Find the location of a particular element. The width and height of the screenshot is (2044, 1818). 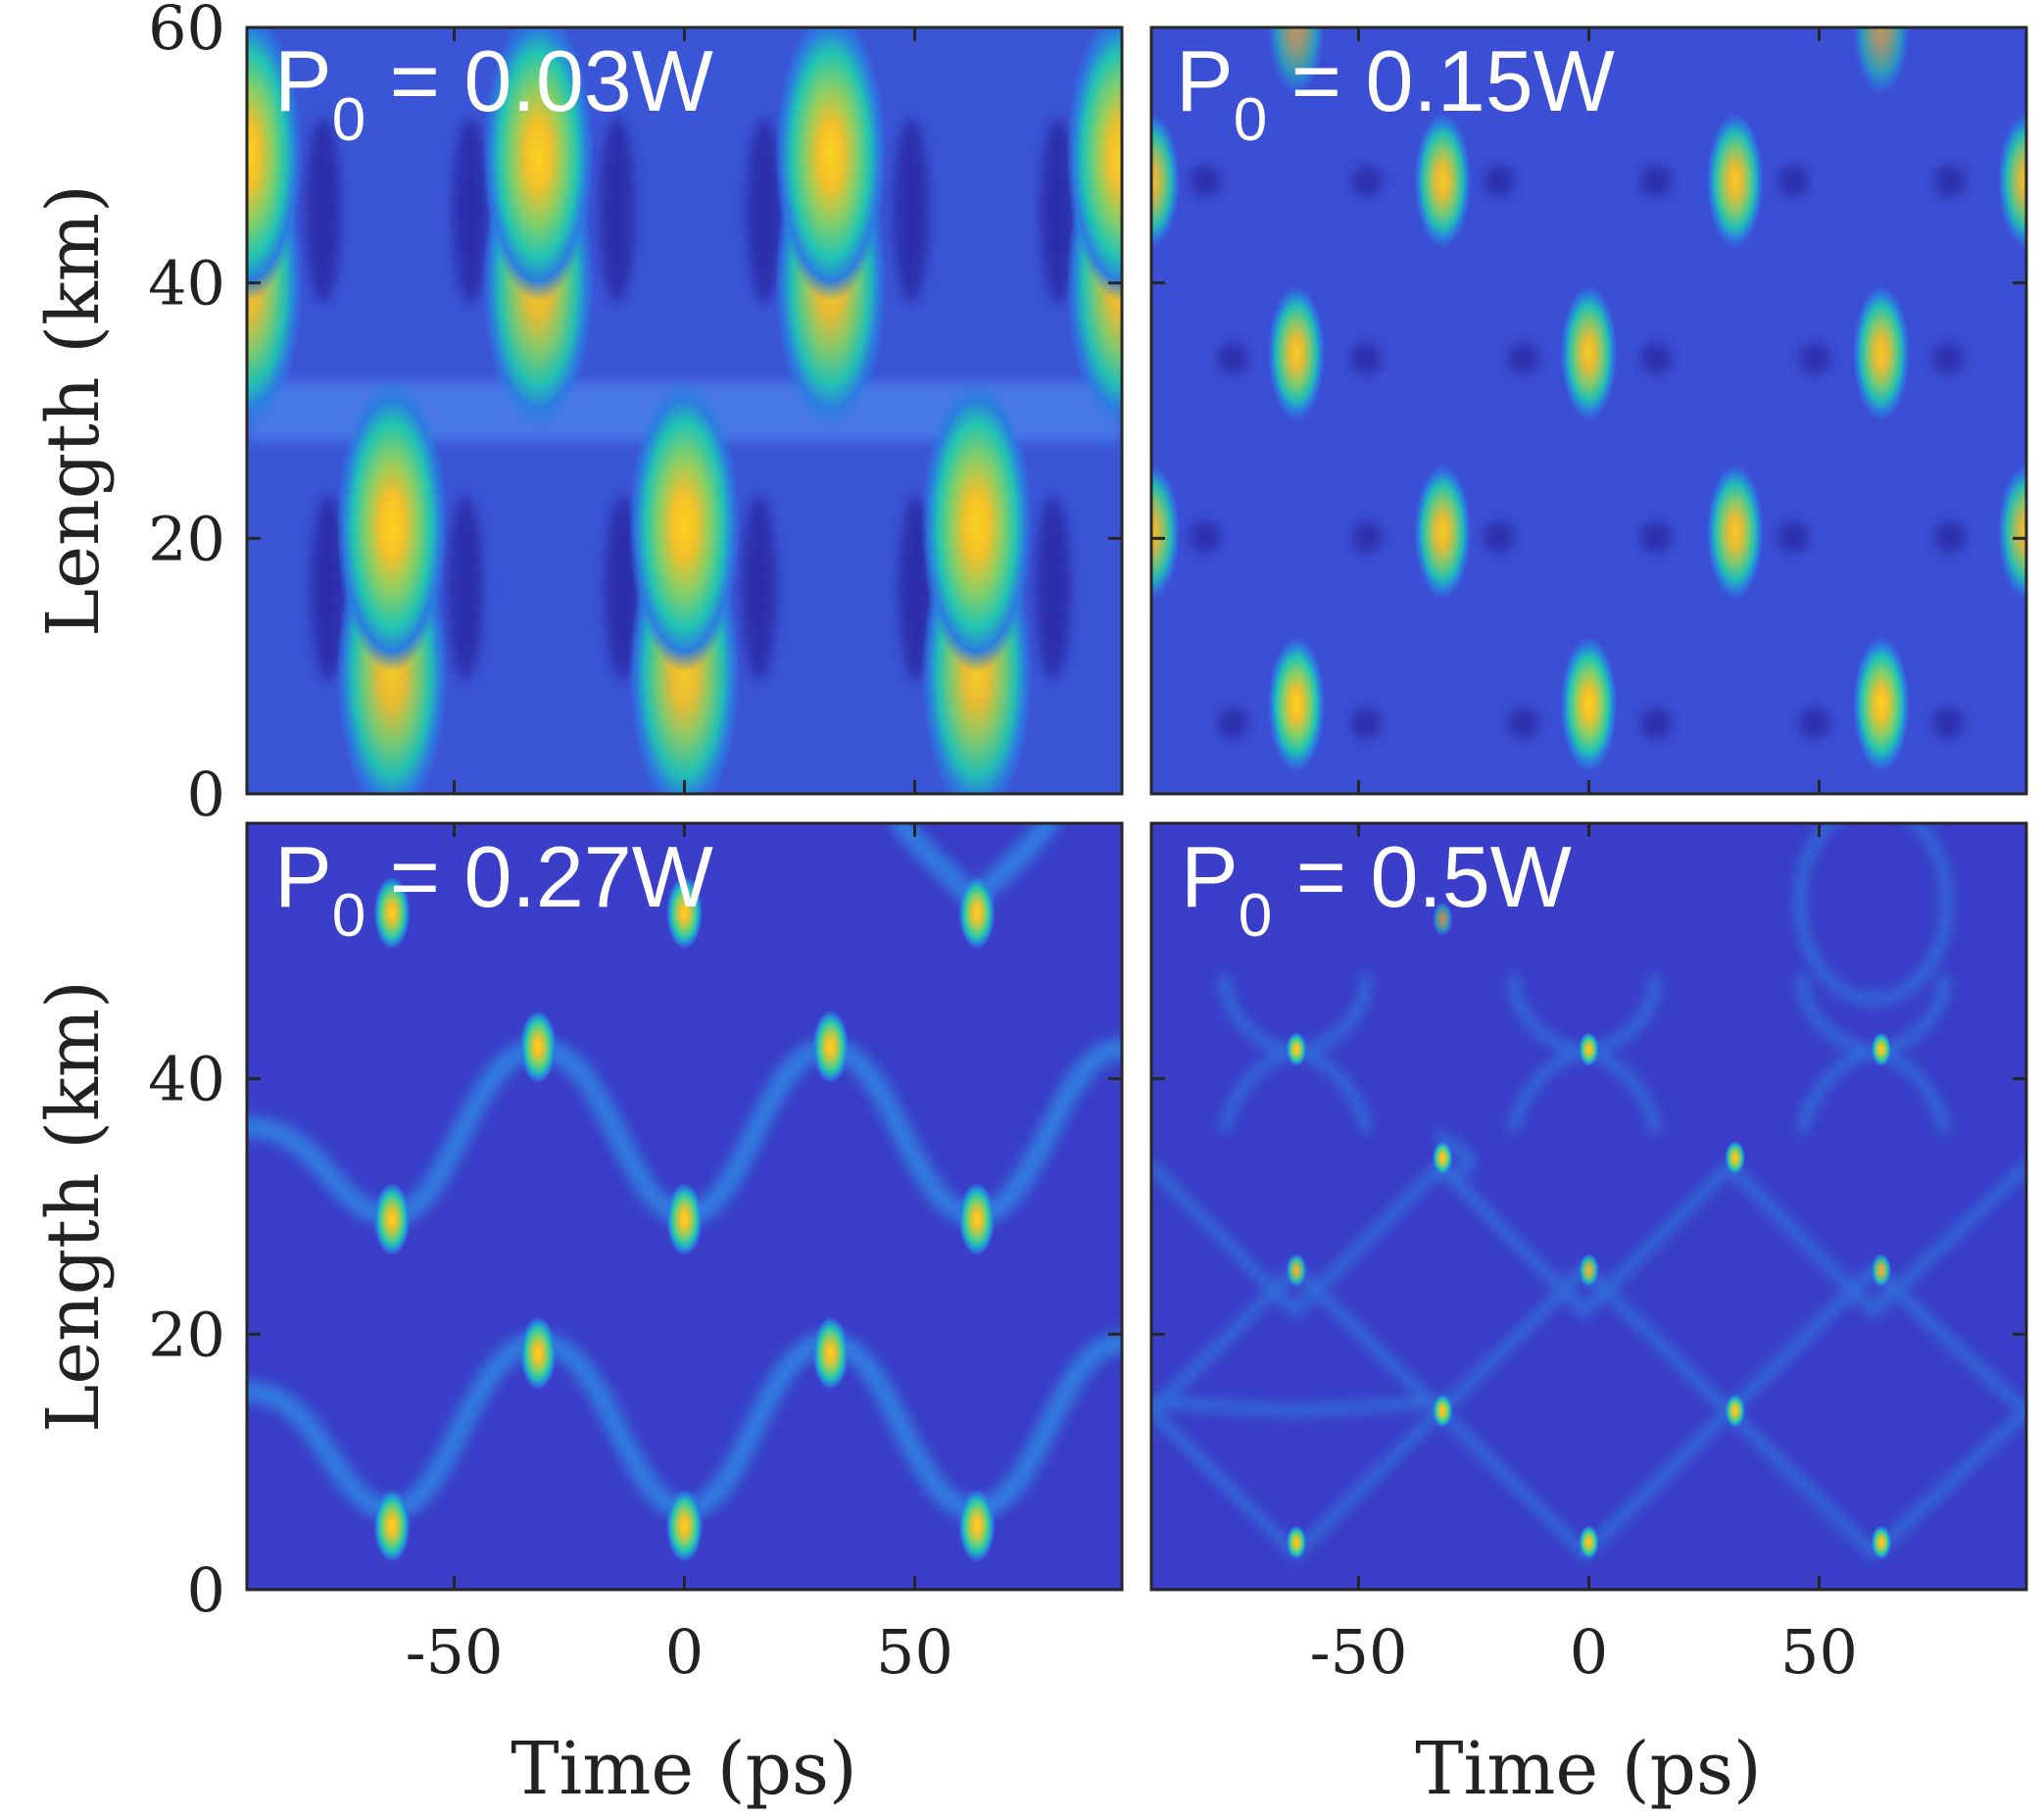

panel-label: P0 = 0.03W is located at coordinates (494, 93).